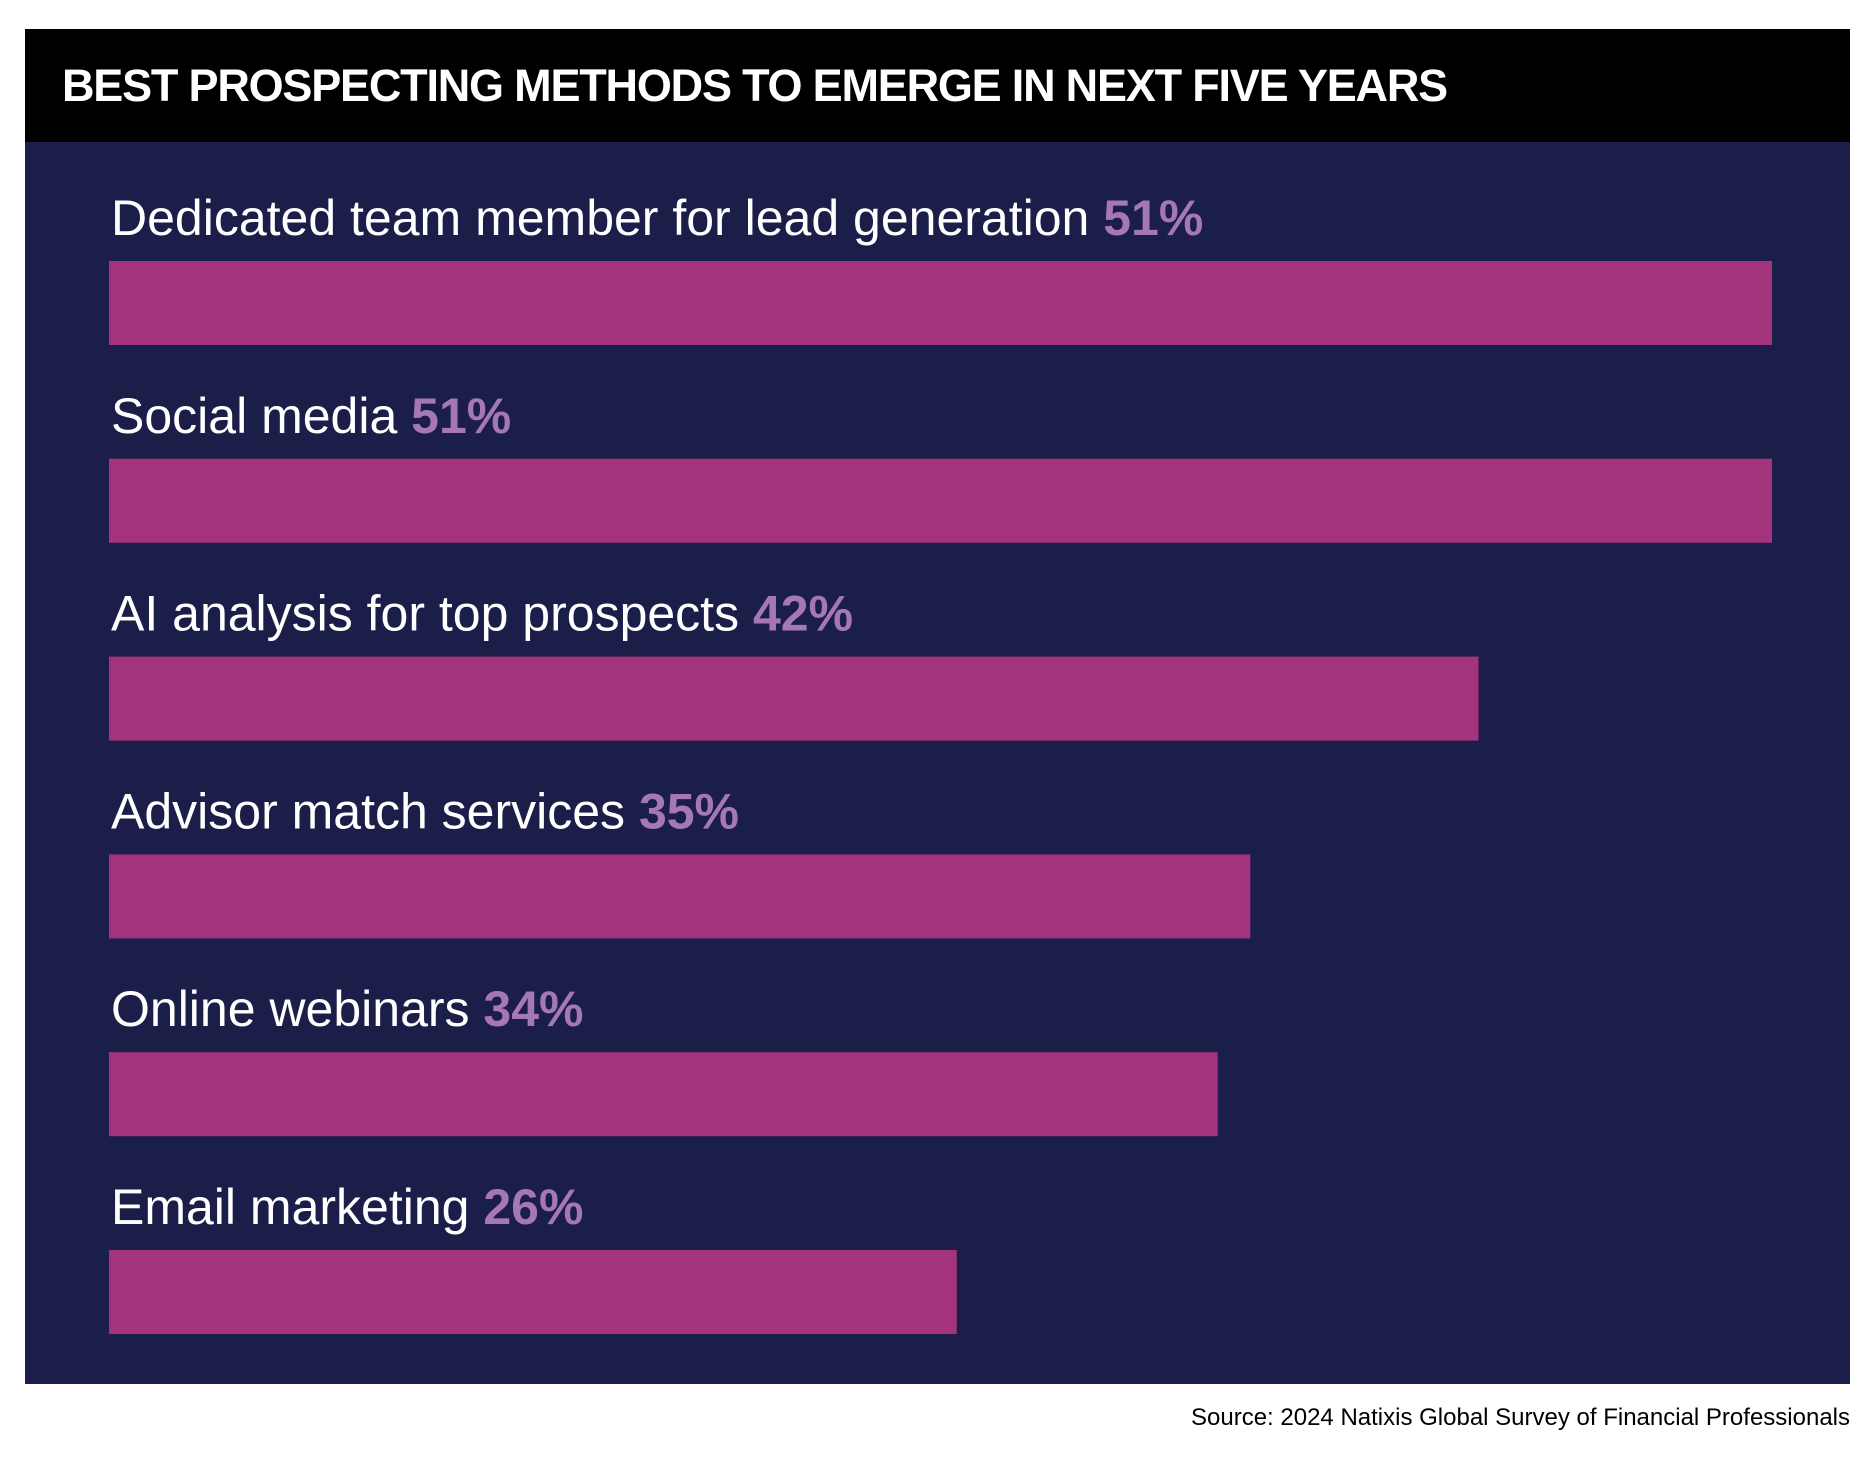 This screenshot has height=1458, width=1875. I want to click on value-label: 35%, so click(689, 811).